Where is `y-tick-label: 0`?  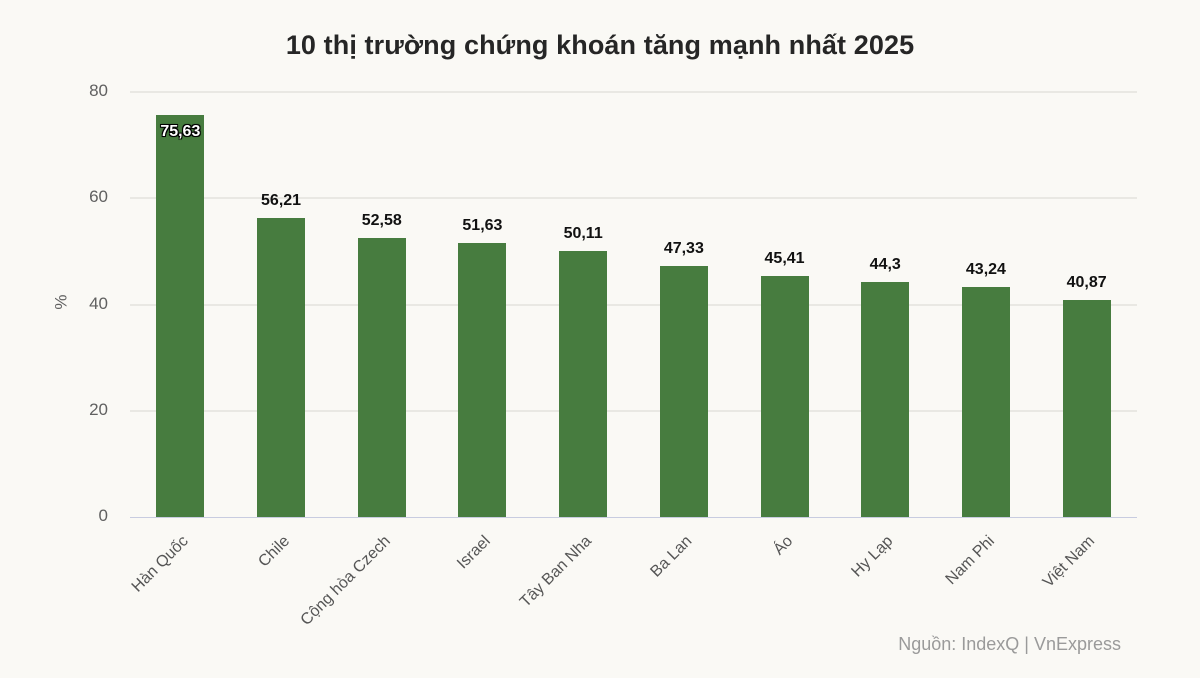 y-tick-label: 0 is located at coordinates (103, 515).